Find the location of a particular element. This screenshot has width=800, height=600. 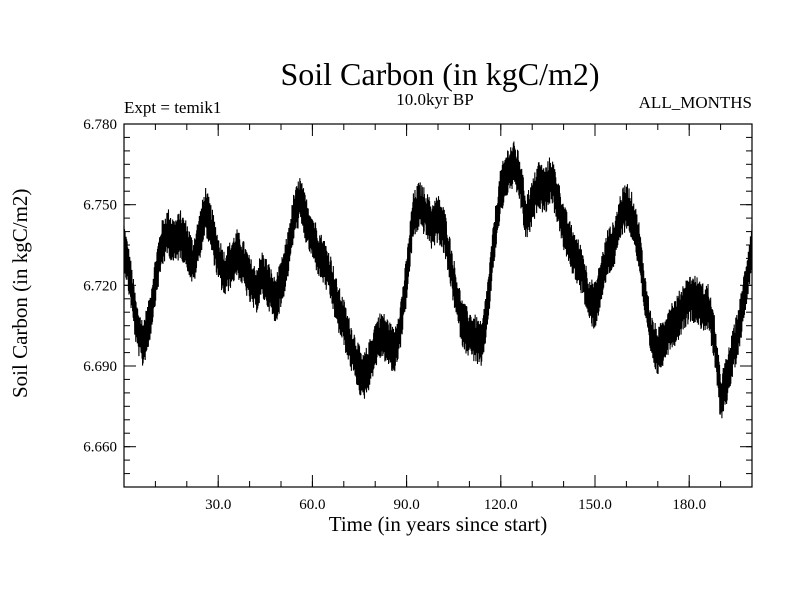

chart-subtitle: 10.0kyr BP is located at coordinates (435, 99).